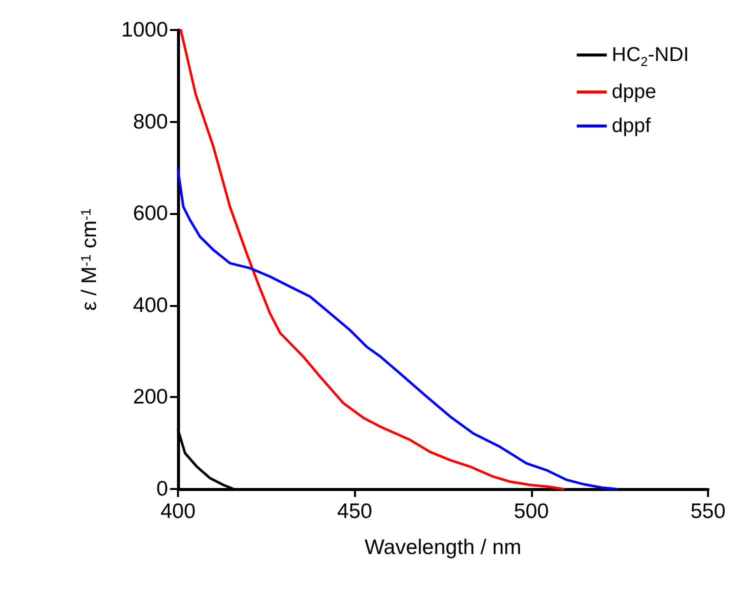 The width and height of the screenshot is (739, 599). What do you see at coordinates (443, 547) in the screenshot?
I see `x-axis-title: Wavelength / nm` at bounding box center [443, 547].